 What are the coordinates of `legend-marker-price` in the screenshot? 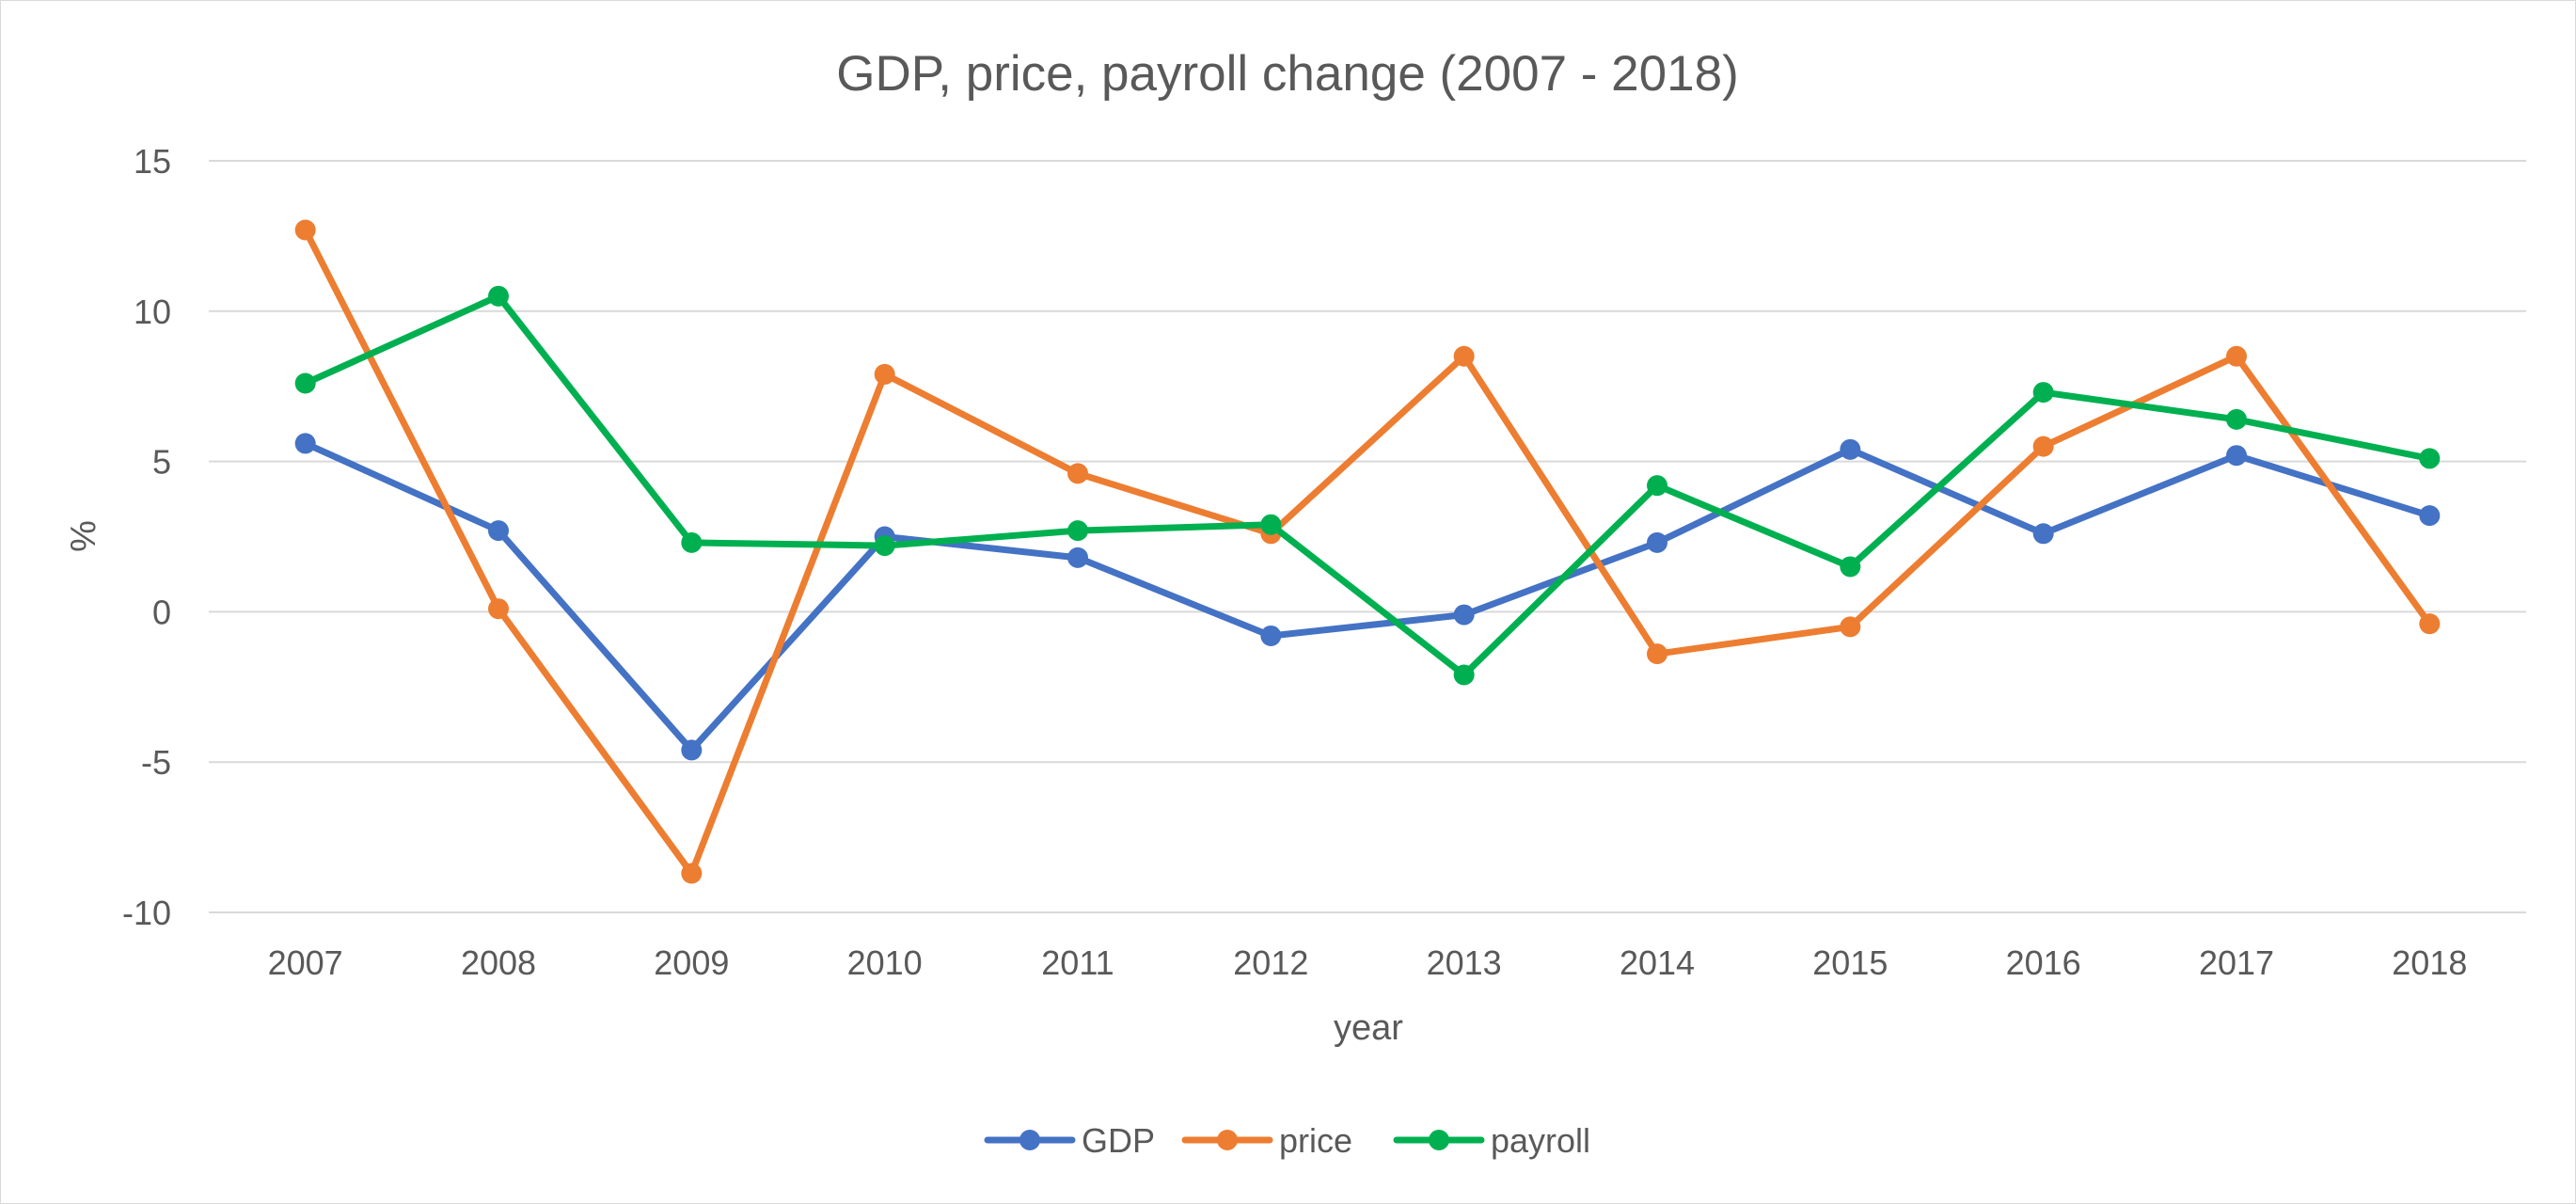 It's located at (1227, 1140).